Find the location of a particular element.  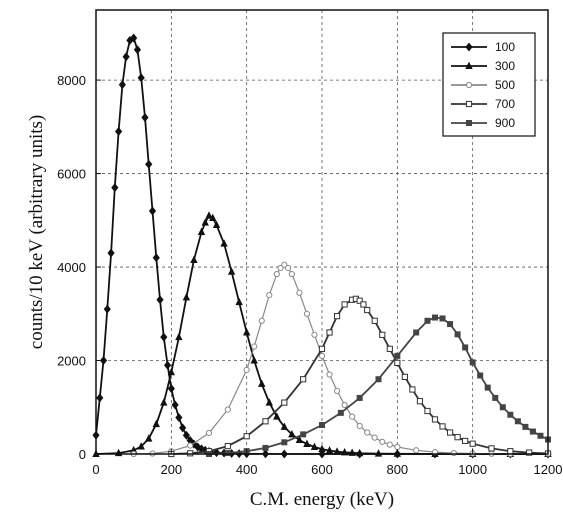

x-tick-label: 1000 is located at coordinates (472, 469).